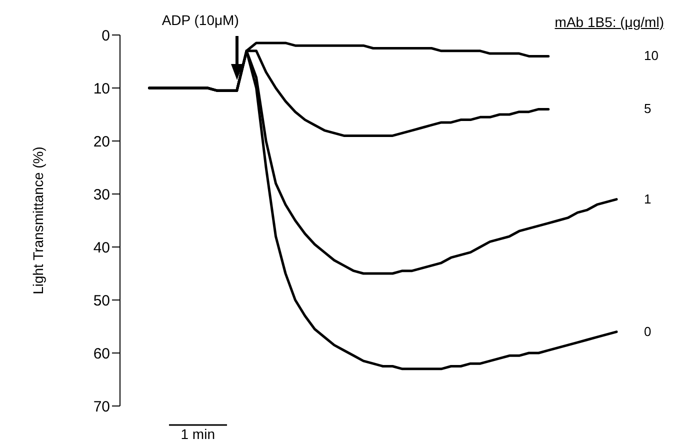 Image resolution: width=674 pixels, height=446 pixels. I want to click on y-tick-label: 70, so click(101, 407).